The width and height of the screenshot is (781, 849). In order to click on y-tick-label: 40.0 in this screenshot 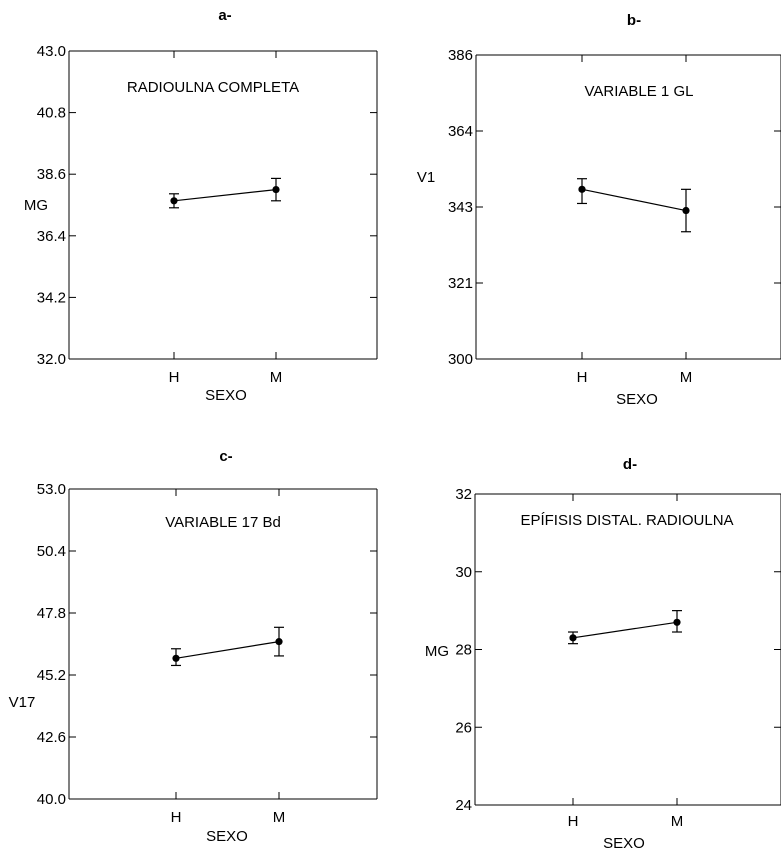, I will do `click(51, 799)`.